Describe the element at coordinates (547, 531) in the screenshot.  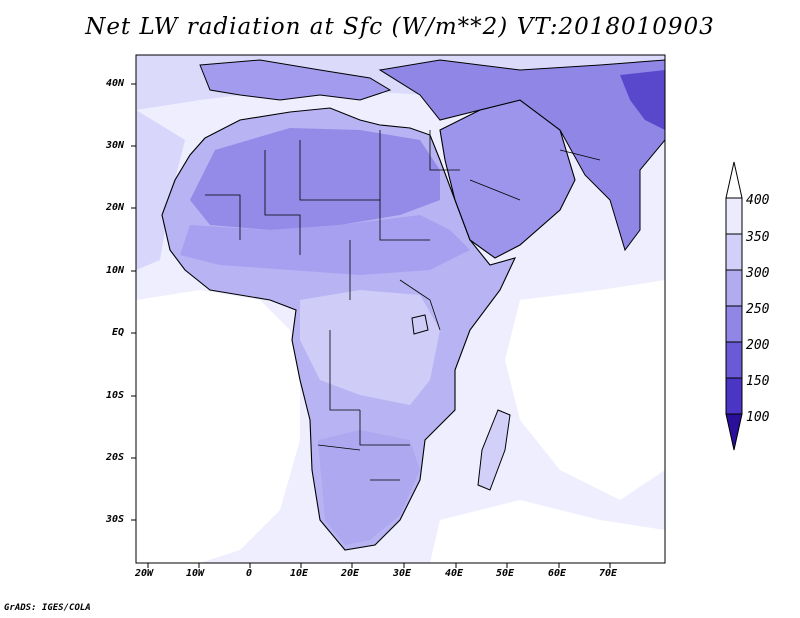
I see `high-flux-zone-south` at that location.